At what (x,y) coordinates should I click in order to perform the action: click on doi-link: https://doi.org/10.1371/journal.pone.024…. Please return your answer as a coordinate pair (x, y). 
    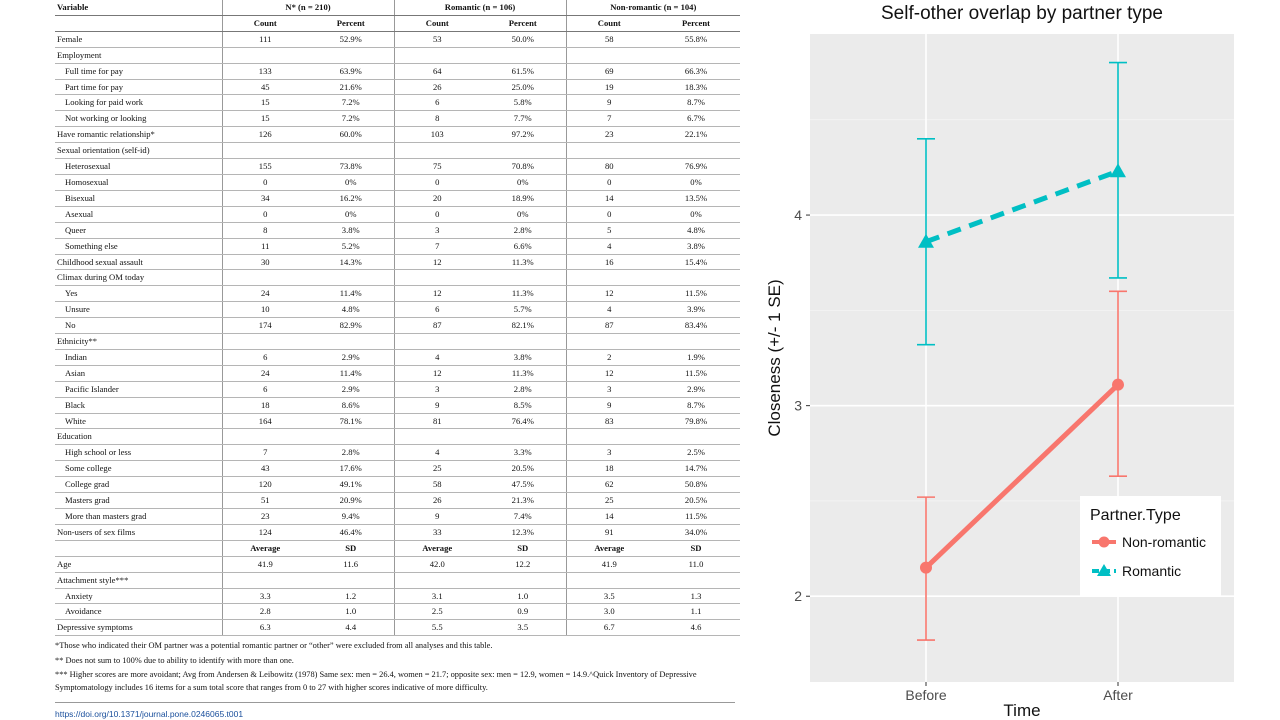
    Looking at the image, I should click on (149, 714).